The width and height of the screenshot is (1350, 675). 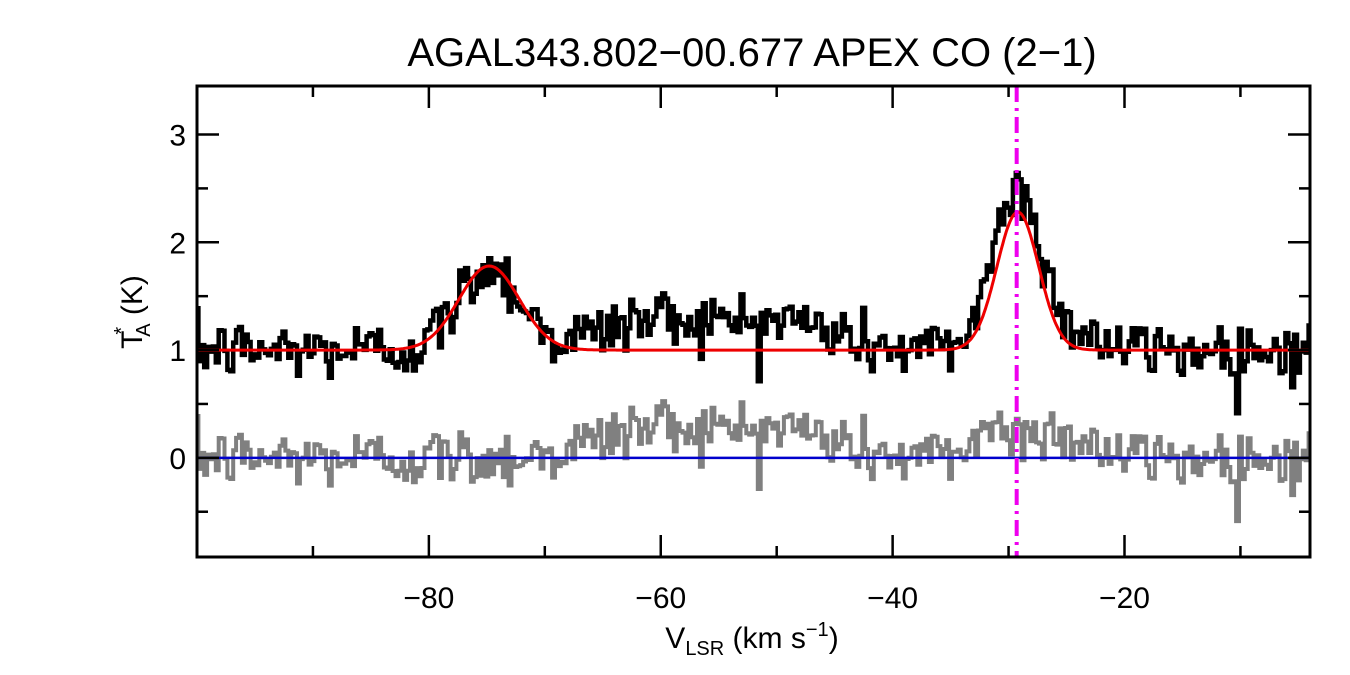 I want to click on x-tick-label: −80, so click(x=428, y=598).